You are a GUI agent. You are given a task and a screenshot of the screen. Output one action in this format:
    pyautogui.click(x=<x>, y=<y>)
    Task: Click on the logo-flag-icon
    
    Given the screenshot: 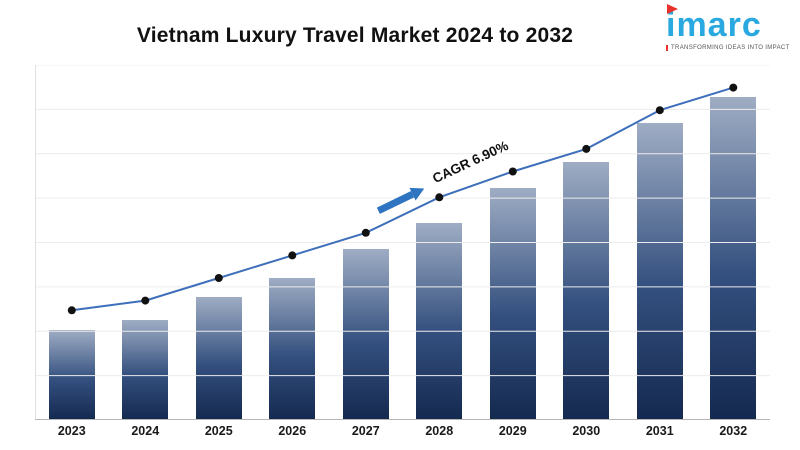 What is the action you would take?
    pyautogui.click(x=672, y=9)
    